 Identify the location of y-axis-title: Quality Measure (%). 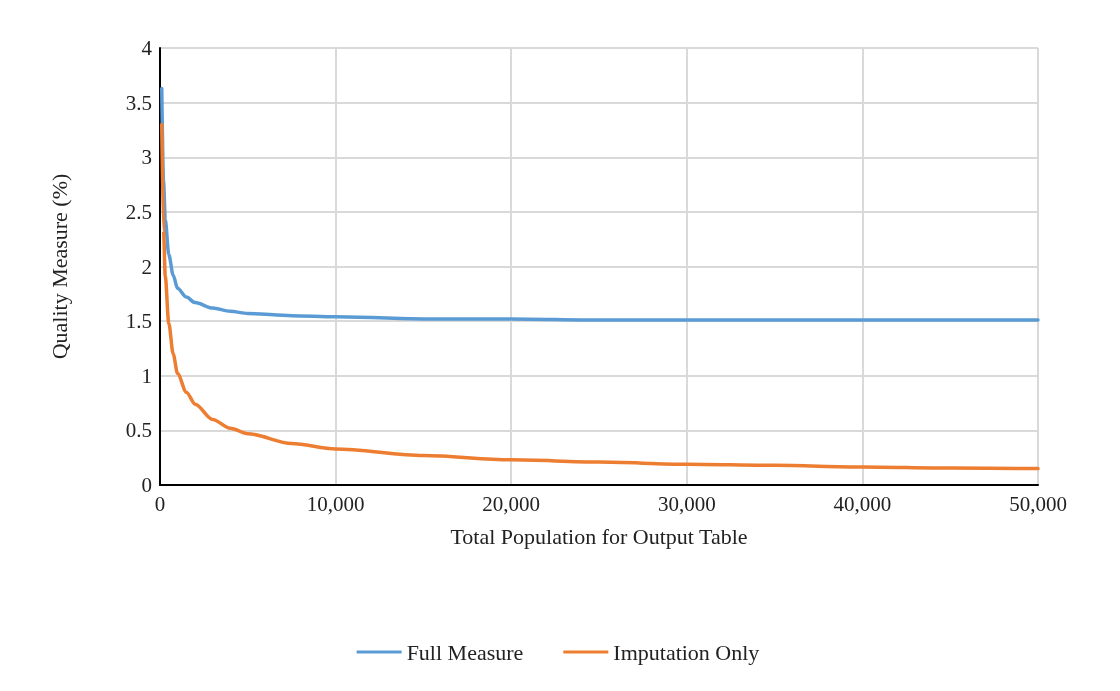
(59, 266).